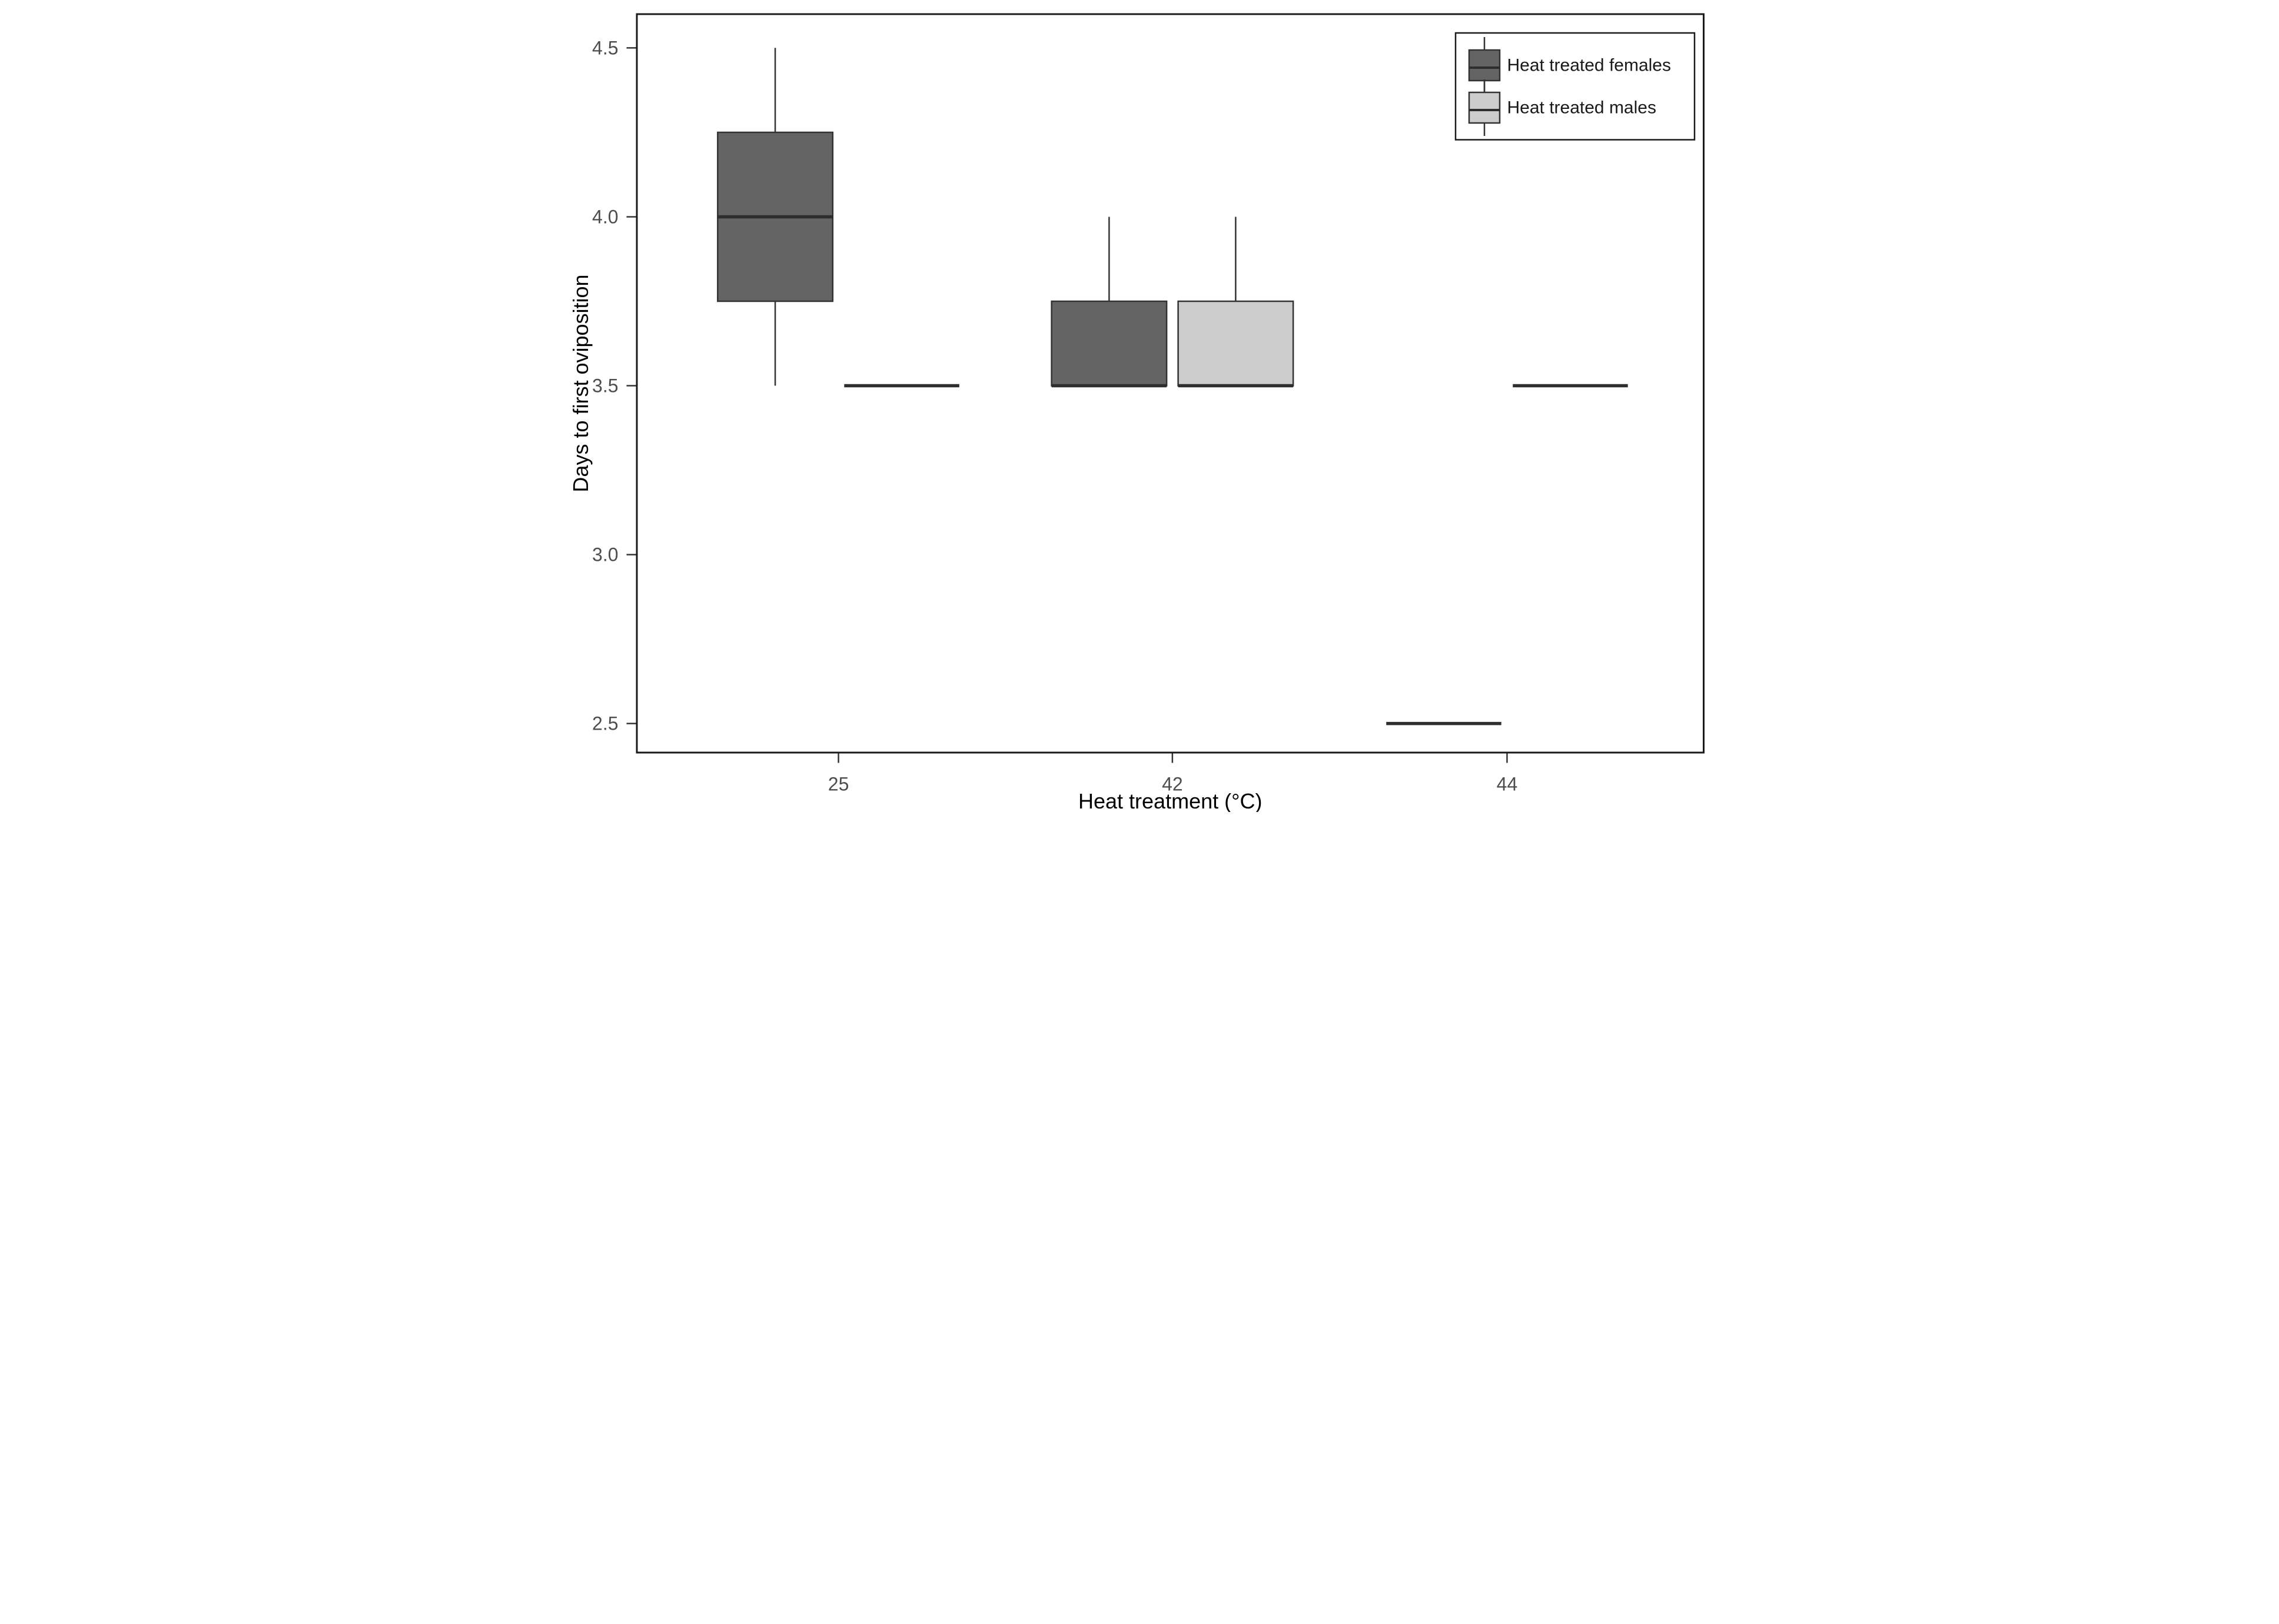 This screenshot has width=2279, height=1624. What do you see at coordinates (605, 723) in the screenshot?
I see `y-tick-label: 2.5` at bounding box center [605, 723].